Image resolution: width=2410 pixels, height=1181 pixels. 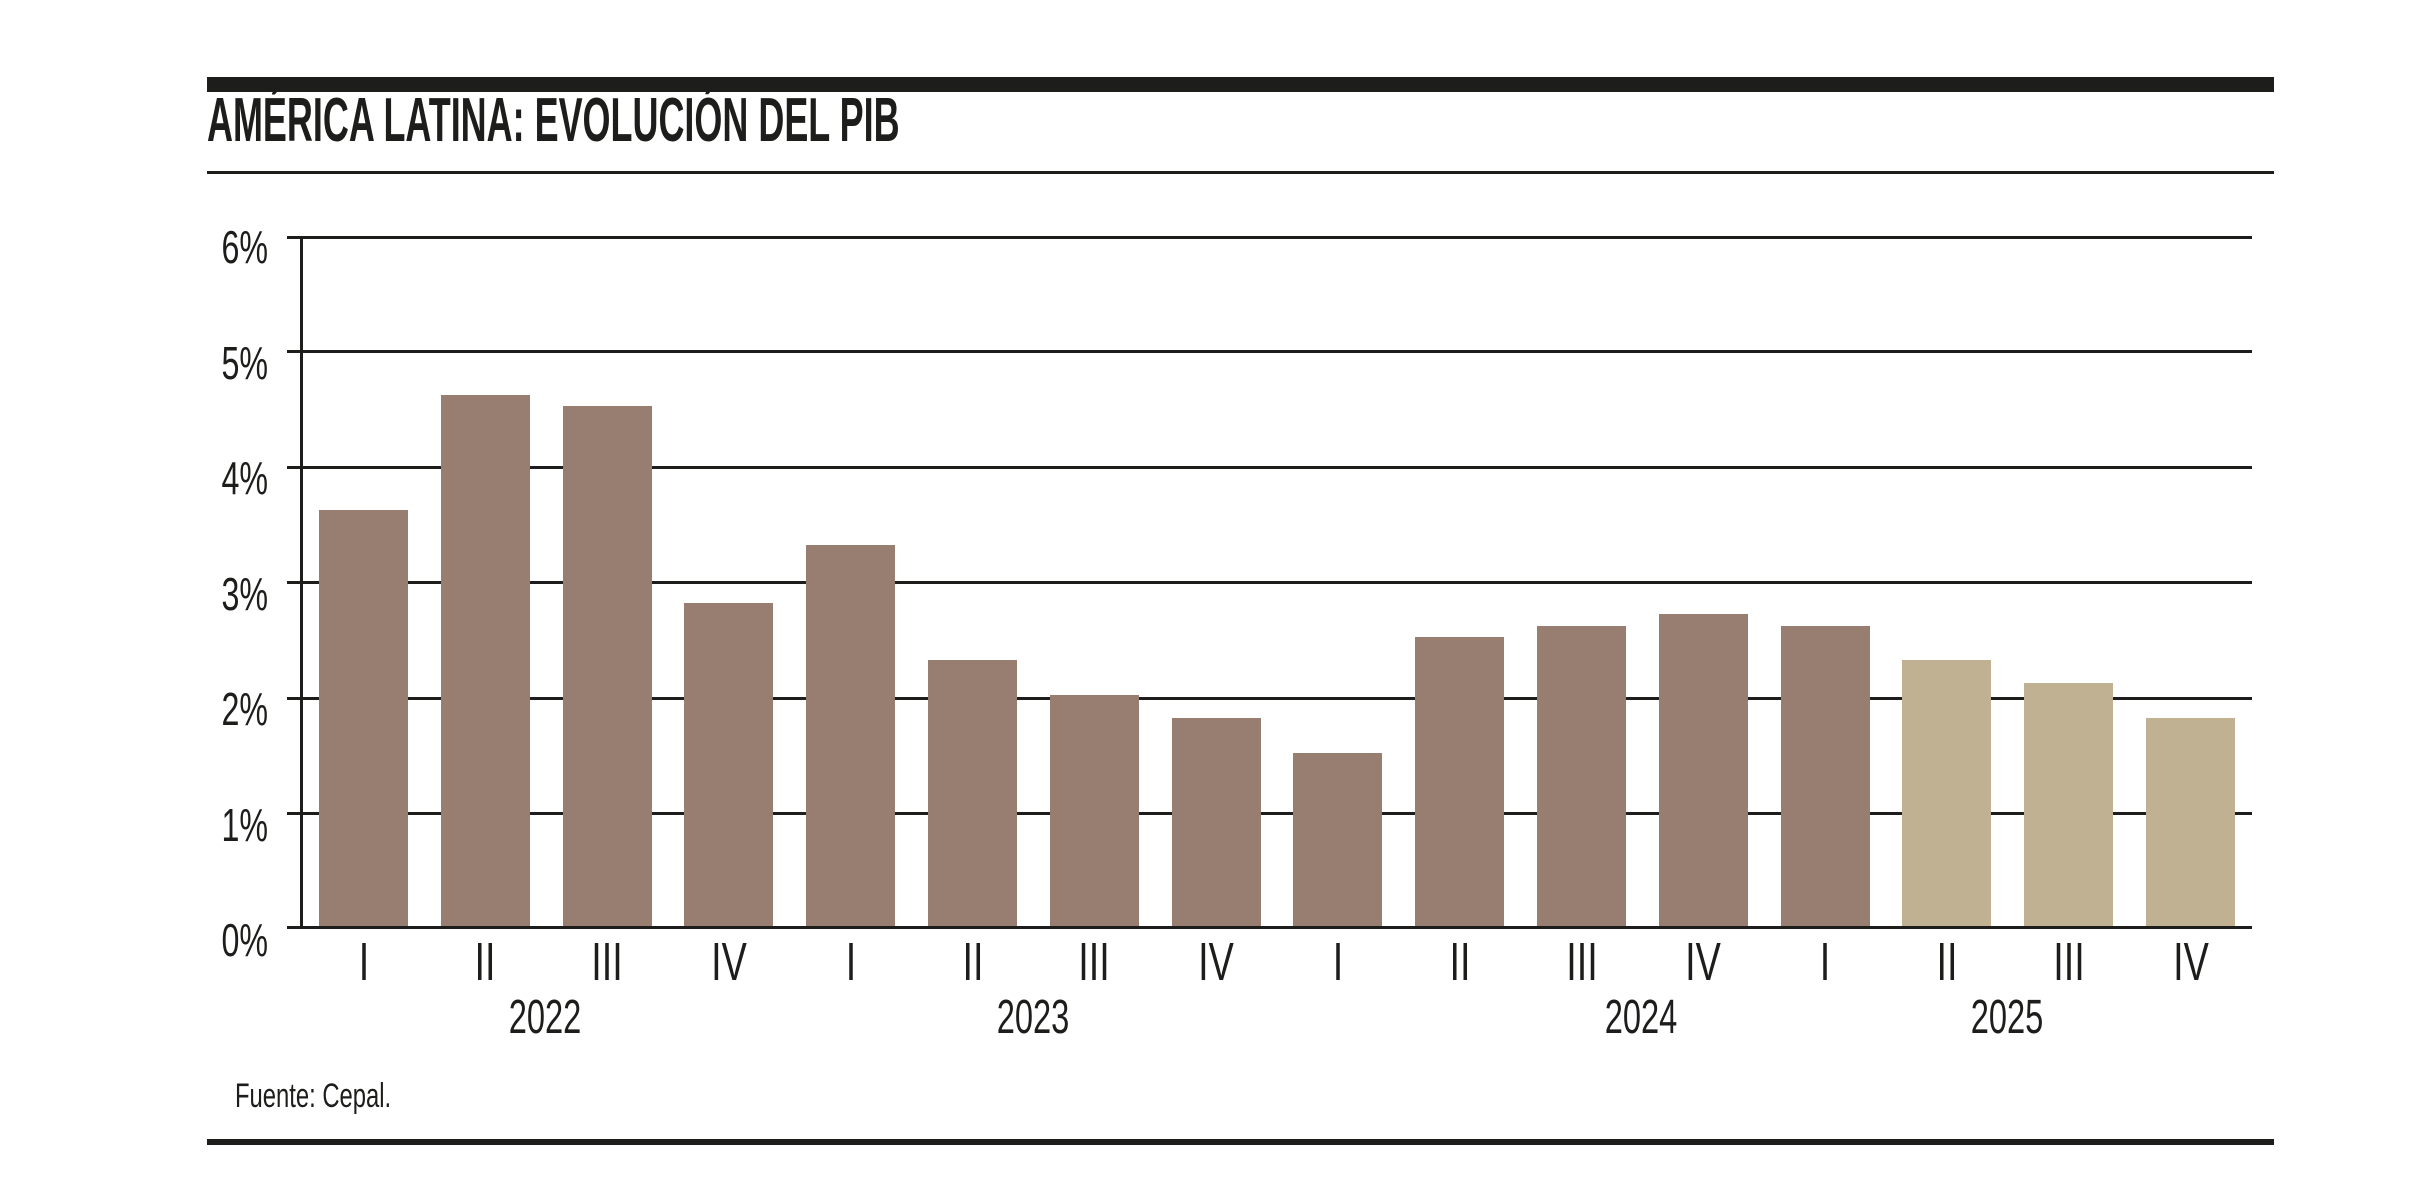 What do you see at coordinates (364, 962) in the screenshot?
I see `quarter-label-2022-I: I` at bounding box center [364, 962].